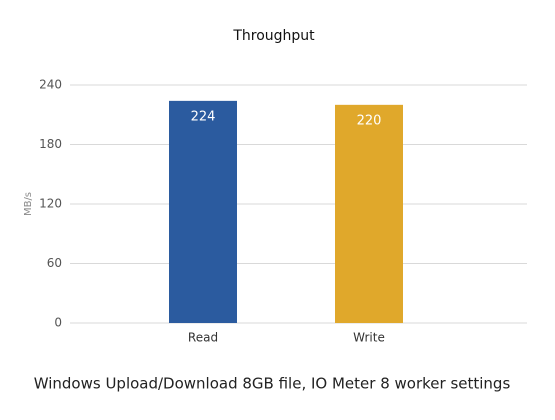 The height and width of the screenshot is (420, 555). What do you see at coordinates (50, 204) in the screenshot?
I see `y-tick-label: 120` at bounding box center [50, 204].